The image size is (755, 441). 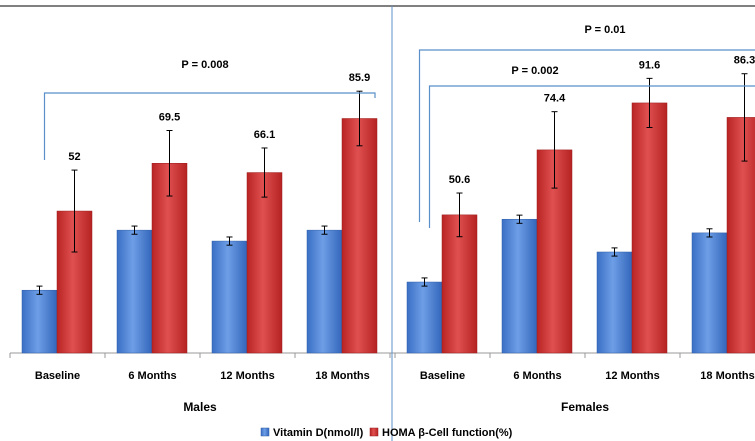 What do you see at coordinates (555, 99) in the screenshot?
I see `females-data-label: 74.4` at bounding box center [555, 99].